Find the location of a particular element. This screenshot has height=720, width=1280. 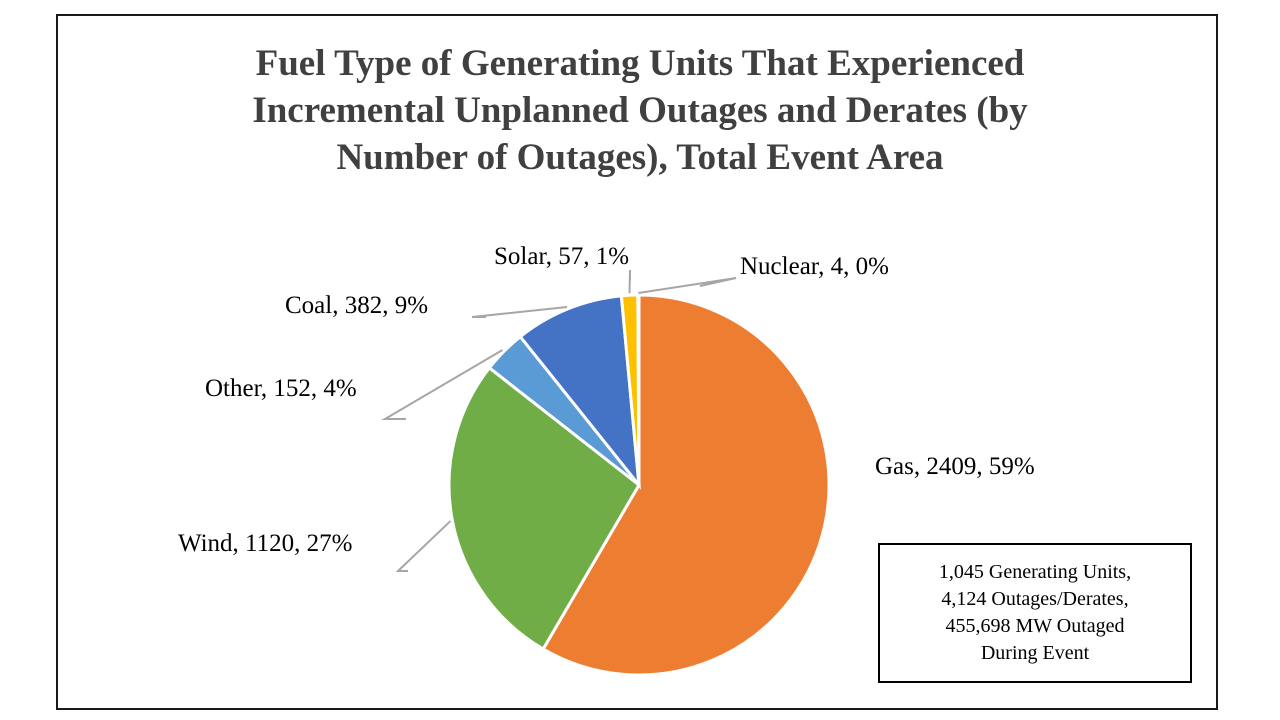

pie-slice-nuclear is located at coordinates (638, 389).